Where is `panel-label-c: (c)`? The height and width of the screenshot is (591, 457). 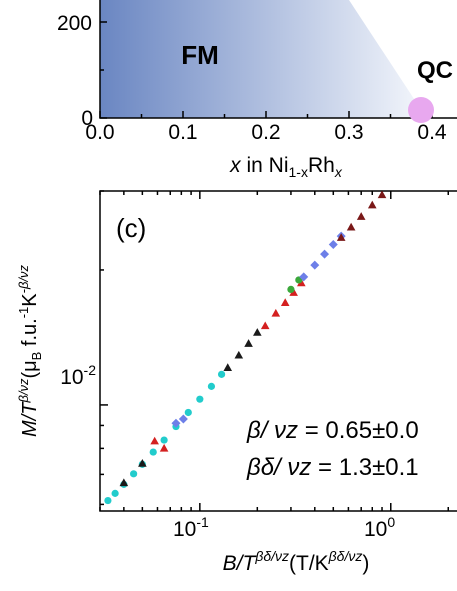
panel-label-c: (c) is located at coordinates (131, 228).